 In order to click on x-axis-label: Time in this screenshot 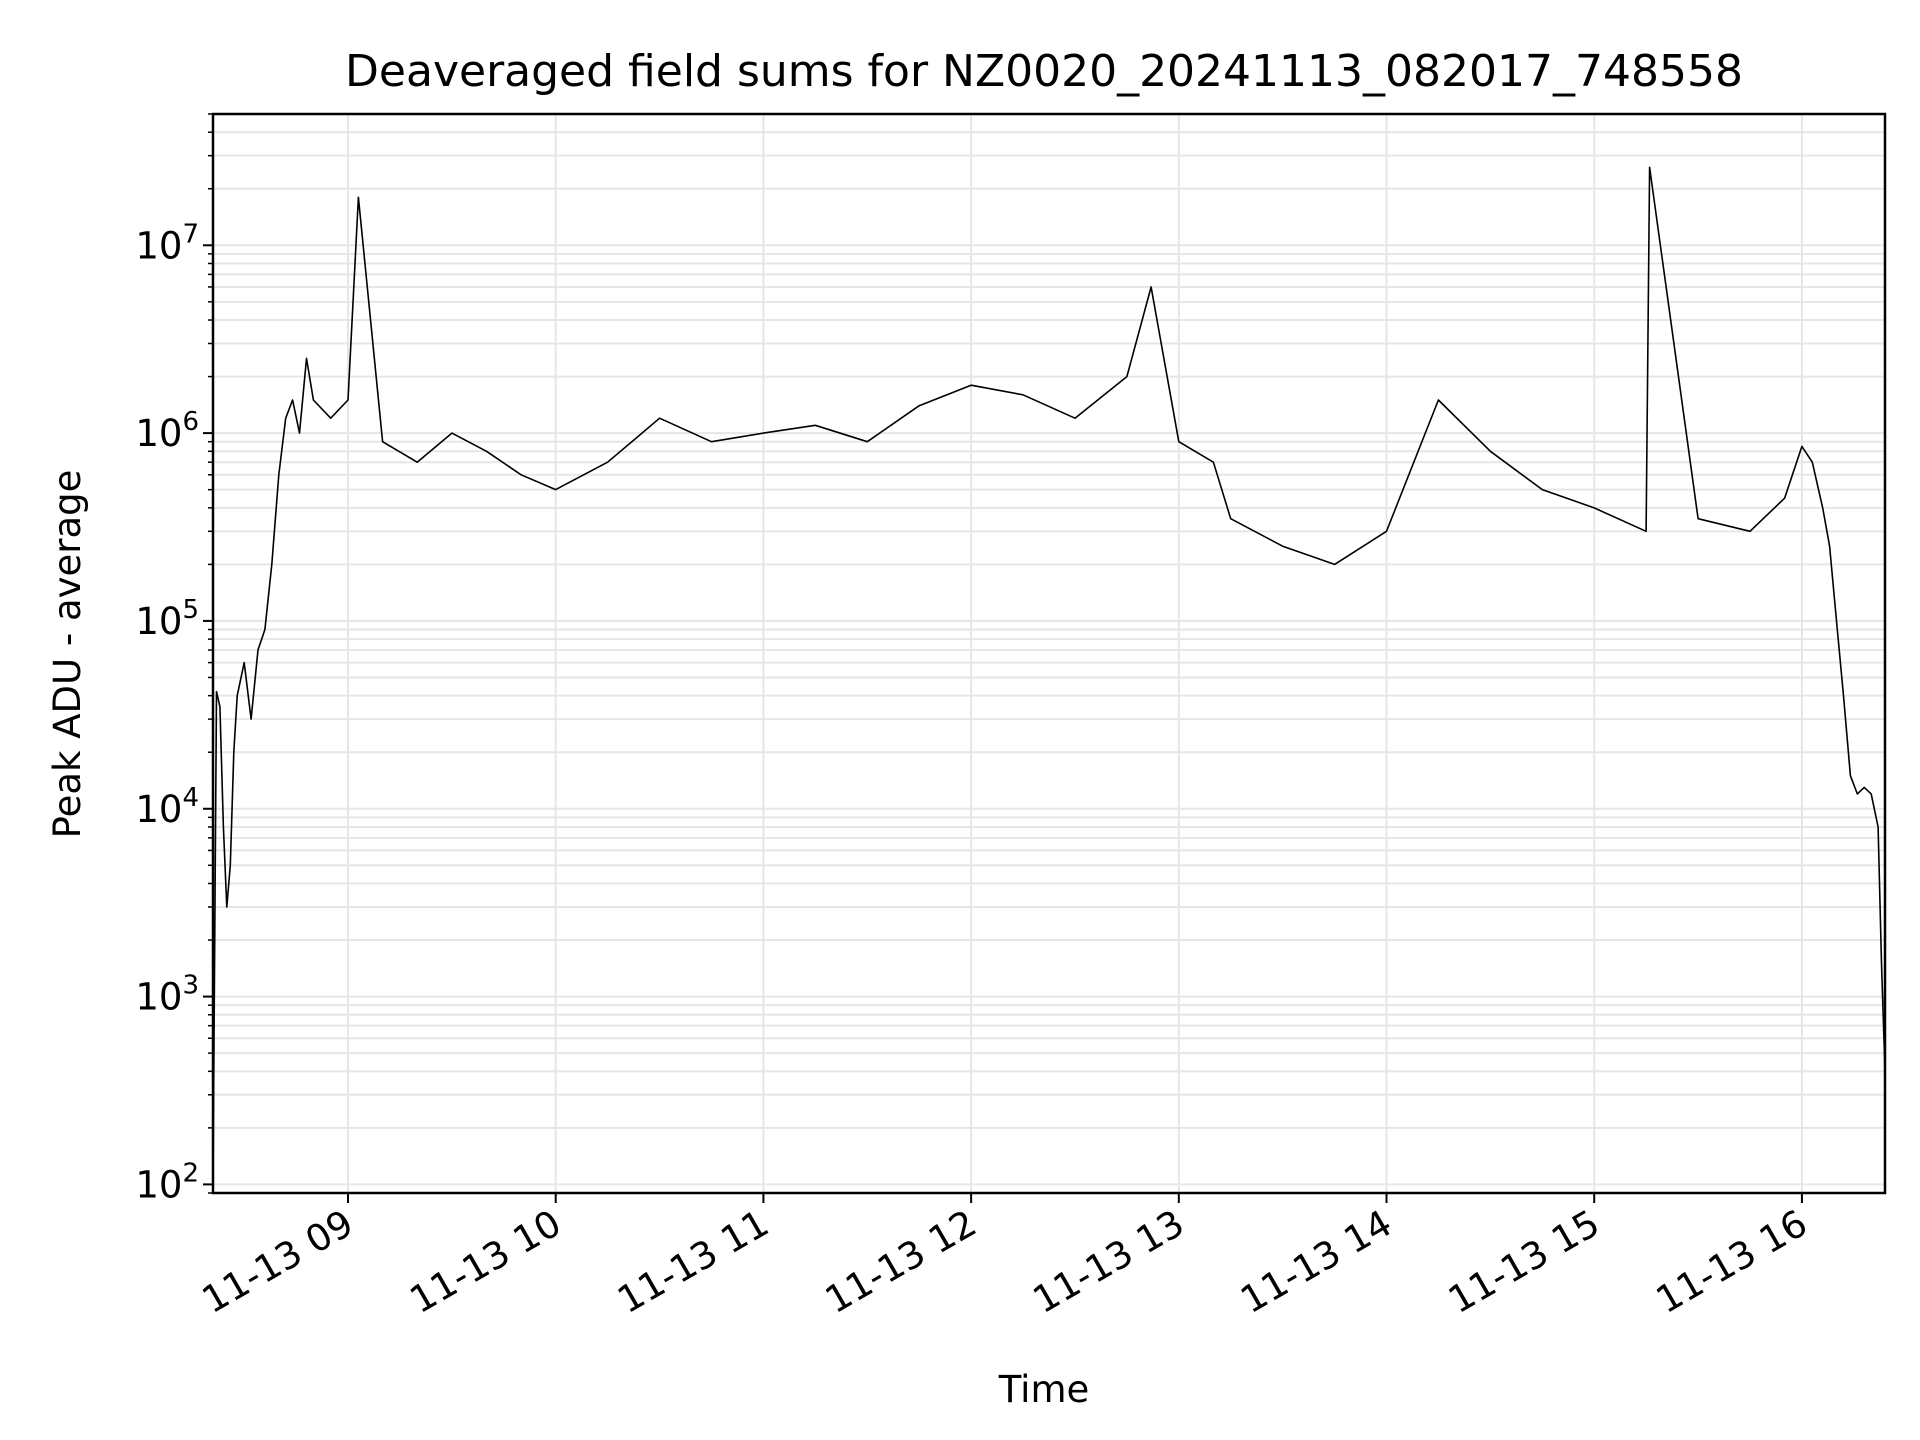, I will do `click(1044, 1389)`.